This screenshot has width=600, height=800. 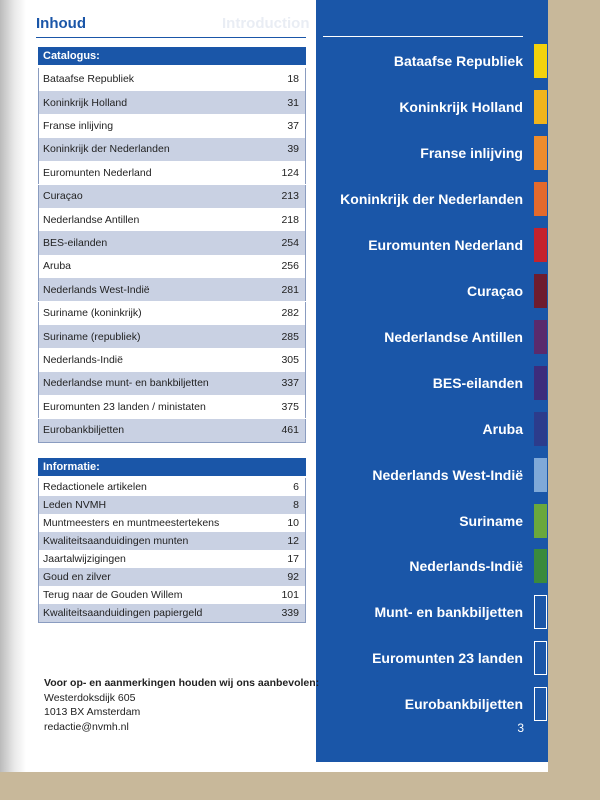 I want to click on row-label: Suriname (republiek), so click(x=92, y=336).